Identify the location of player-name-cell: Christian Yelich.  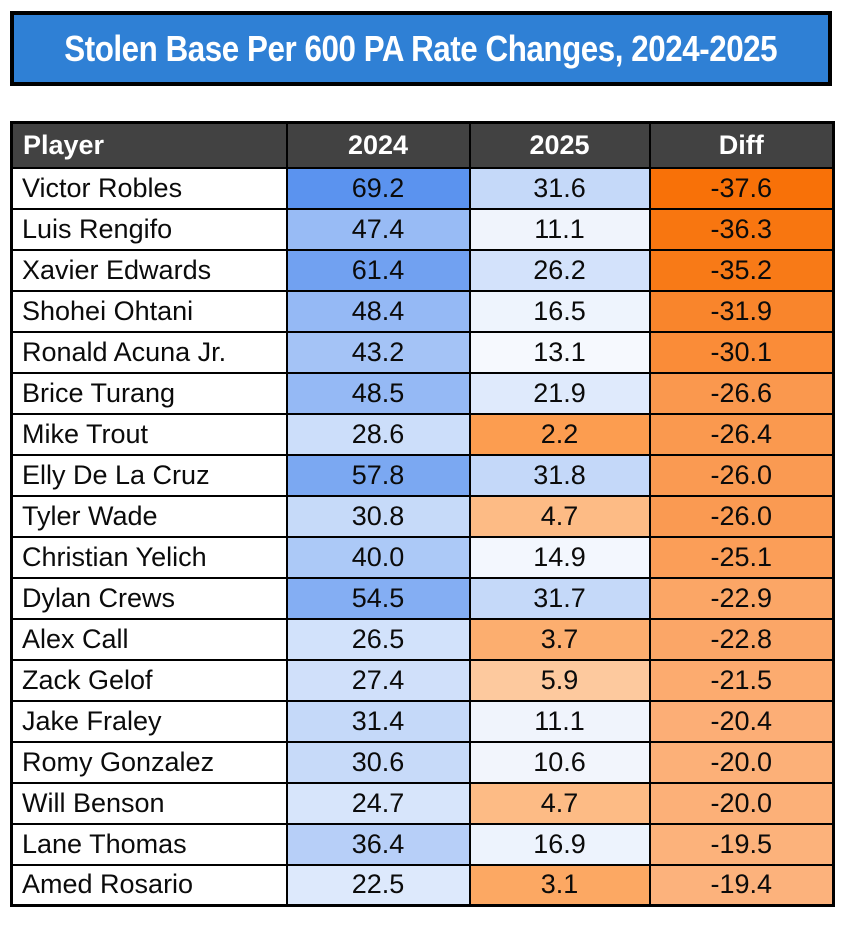
(149, 557).